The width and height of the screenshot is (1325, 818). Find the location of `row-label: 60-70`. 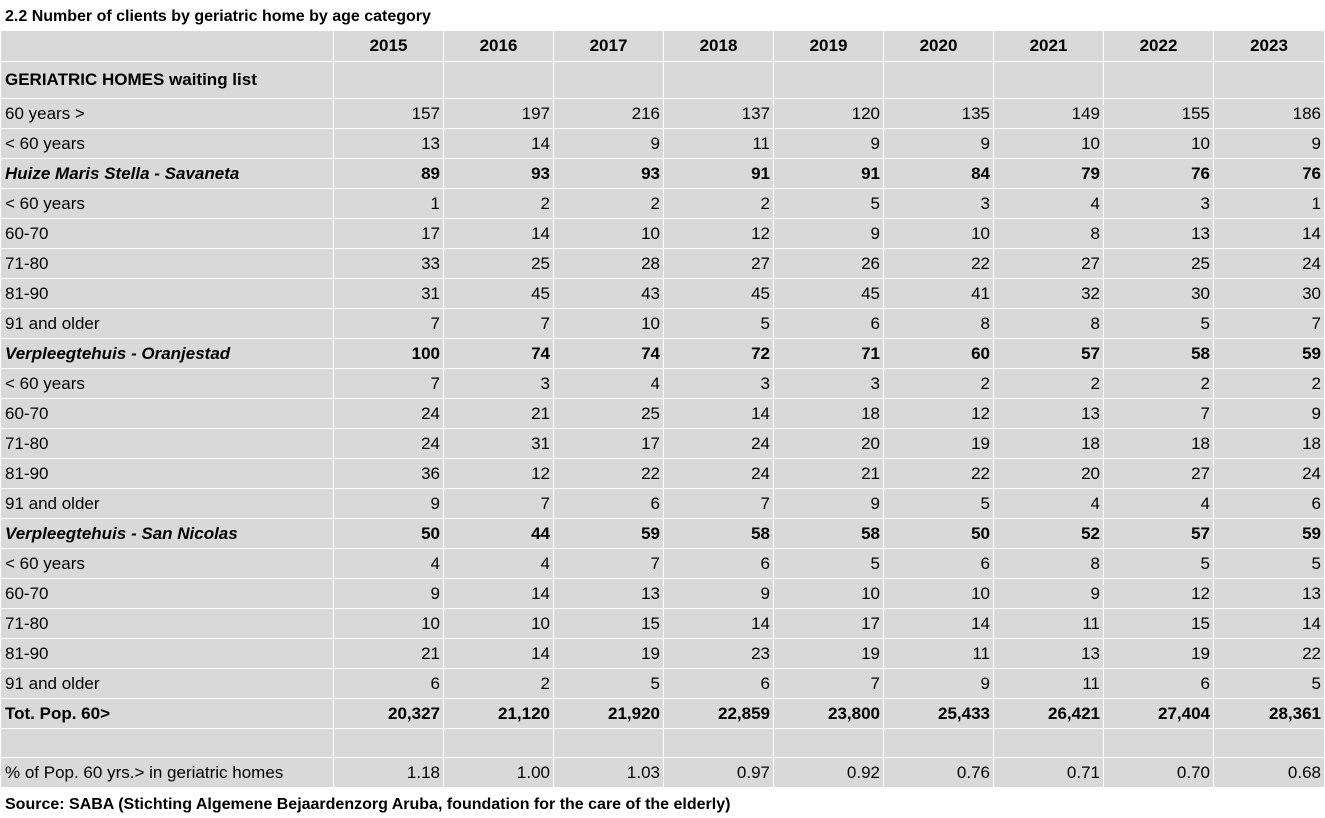

row-label: 60-70 is located at coordinates (167, 233).